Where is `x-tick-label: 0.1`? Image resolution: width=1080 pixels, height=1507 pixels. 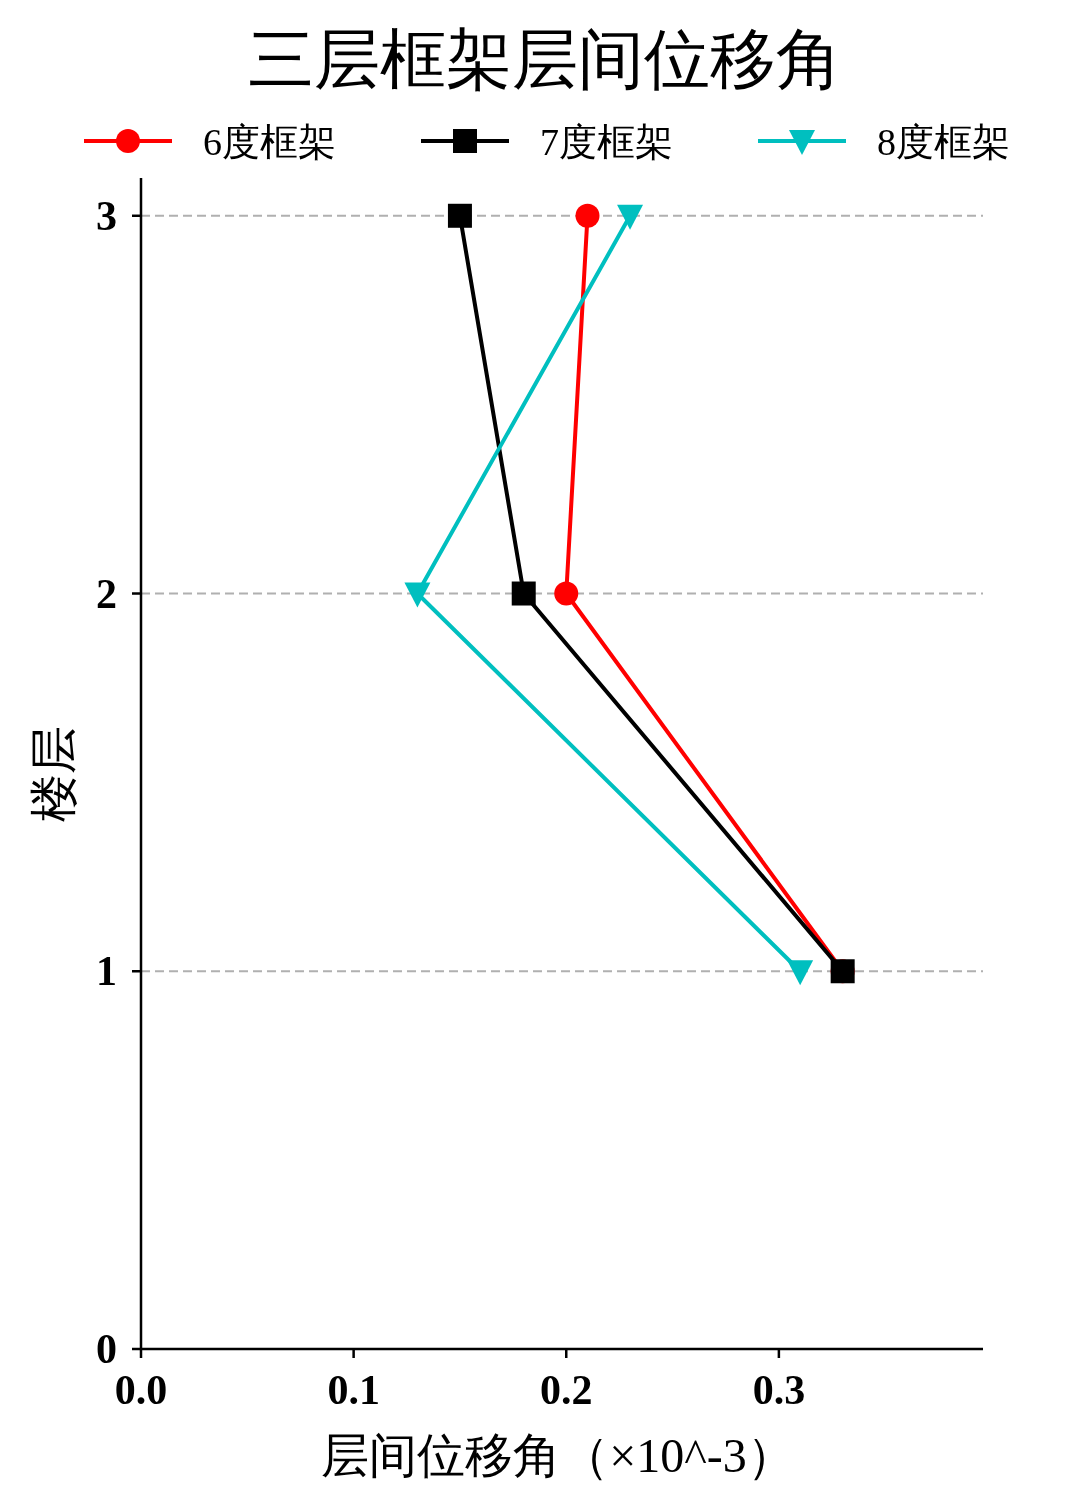
x-tick-label: 0.1 is located at coordinates (353, 1390).